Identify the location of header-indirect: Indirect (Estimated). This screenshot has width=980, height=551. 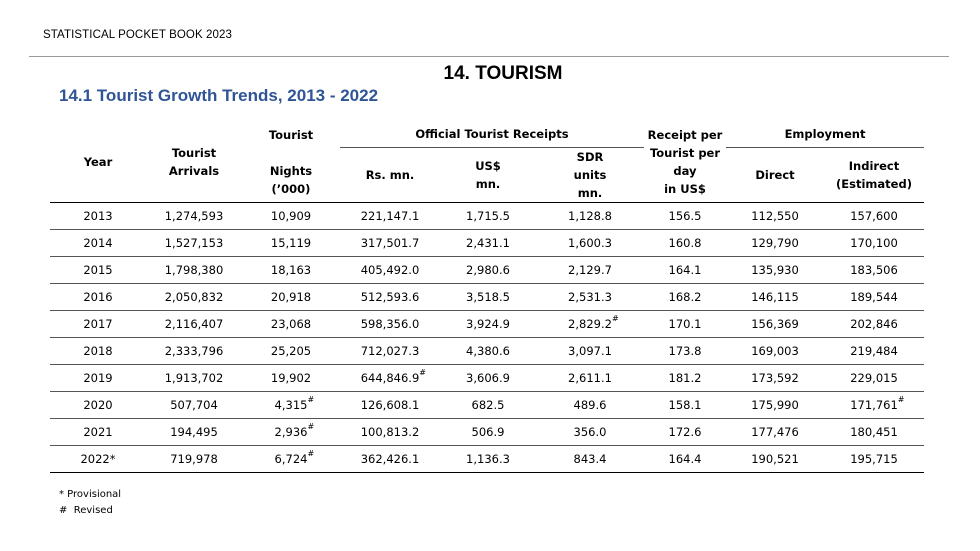
(874, 175).